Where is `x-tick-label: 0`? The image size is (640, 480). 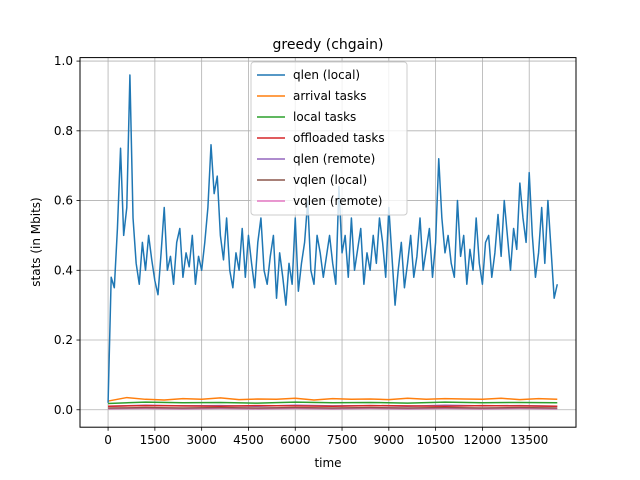
x-tick-label: 0 is located at coordinates (108, 440).